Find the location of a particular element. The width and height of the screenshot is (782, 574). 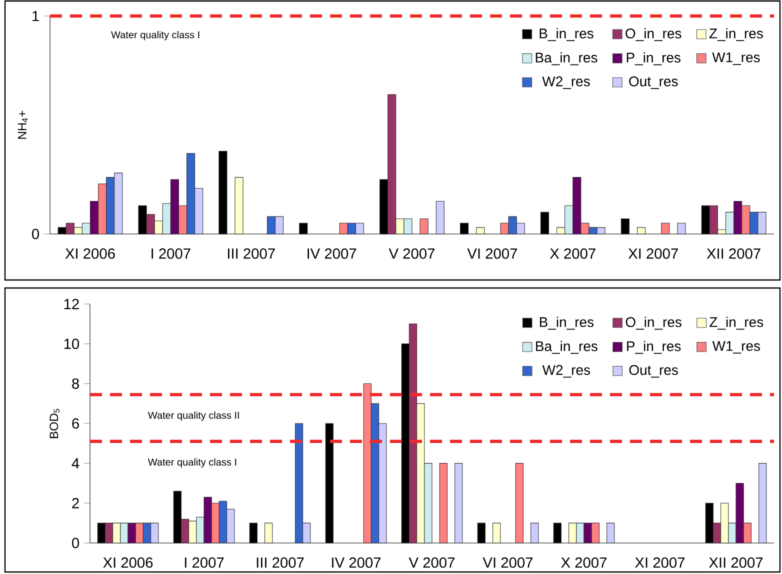

y-tick-label: 10 is located at coordinates (72, 344).